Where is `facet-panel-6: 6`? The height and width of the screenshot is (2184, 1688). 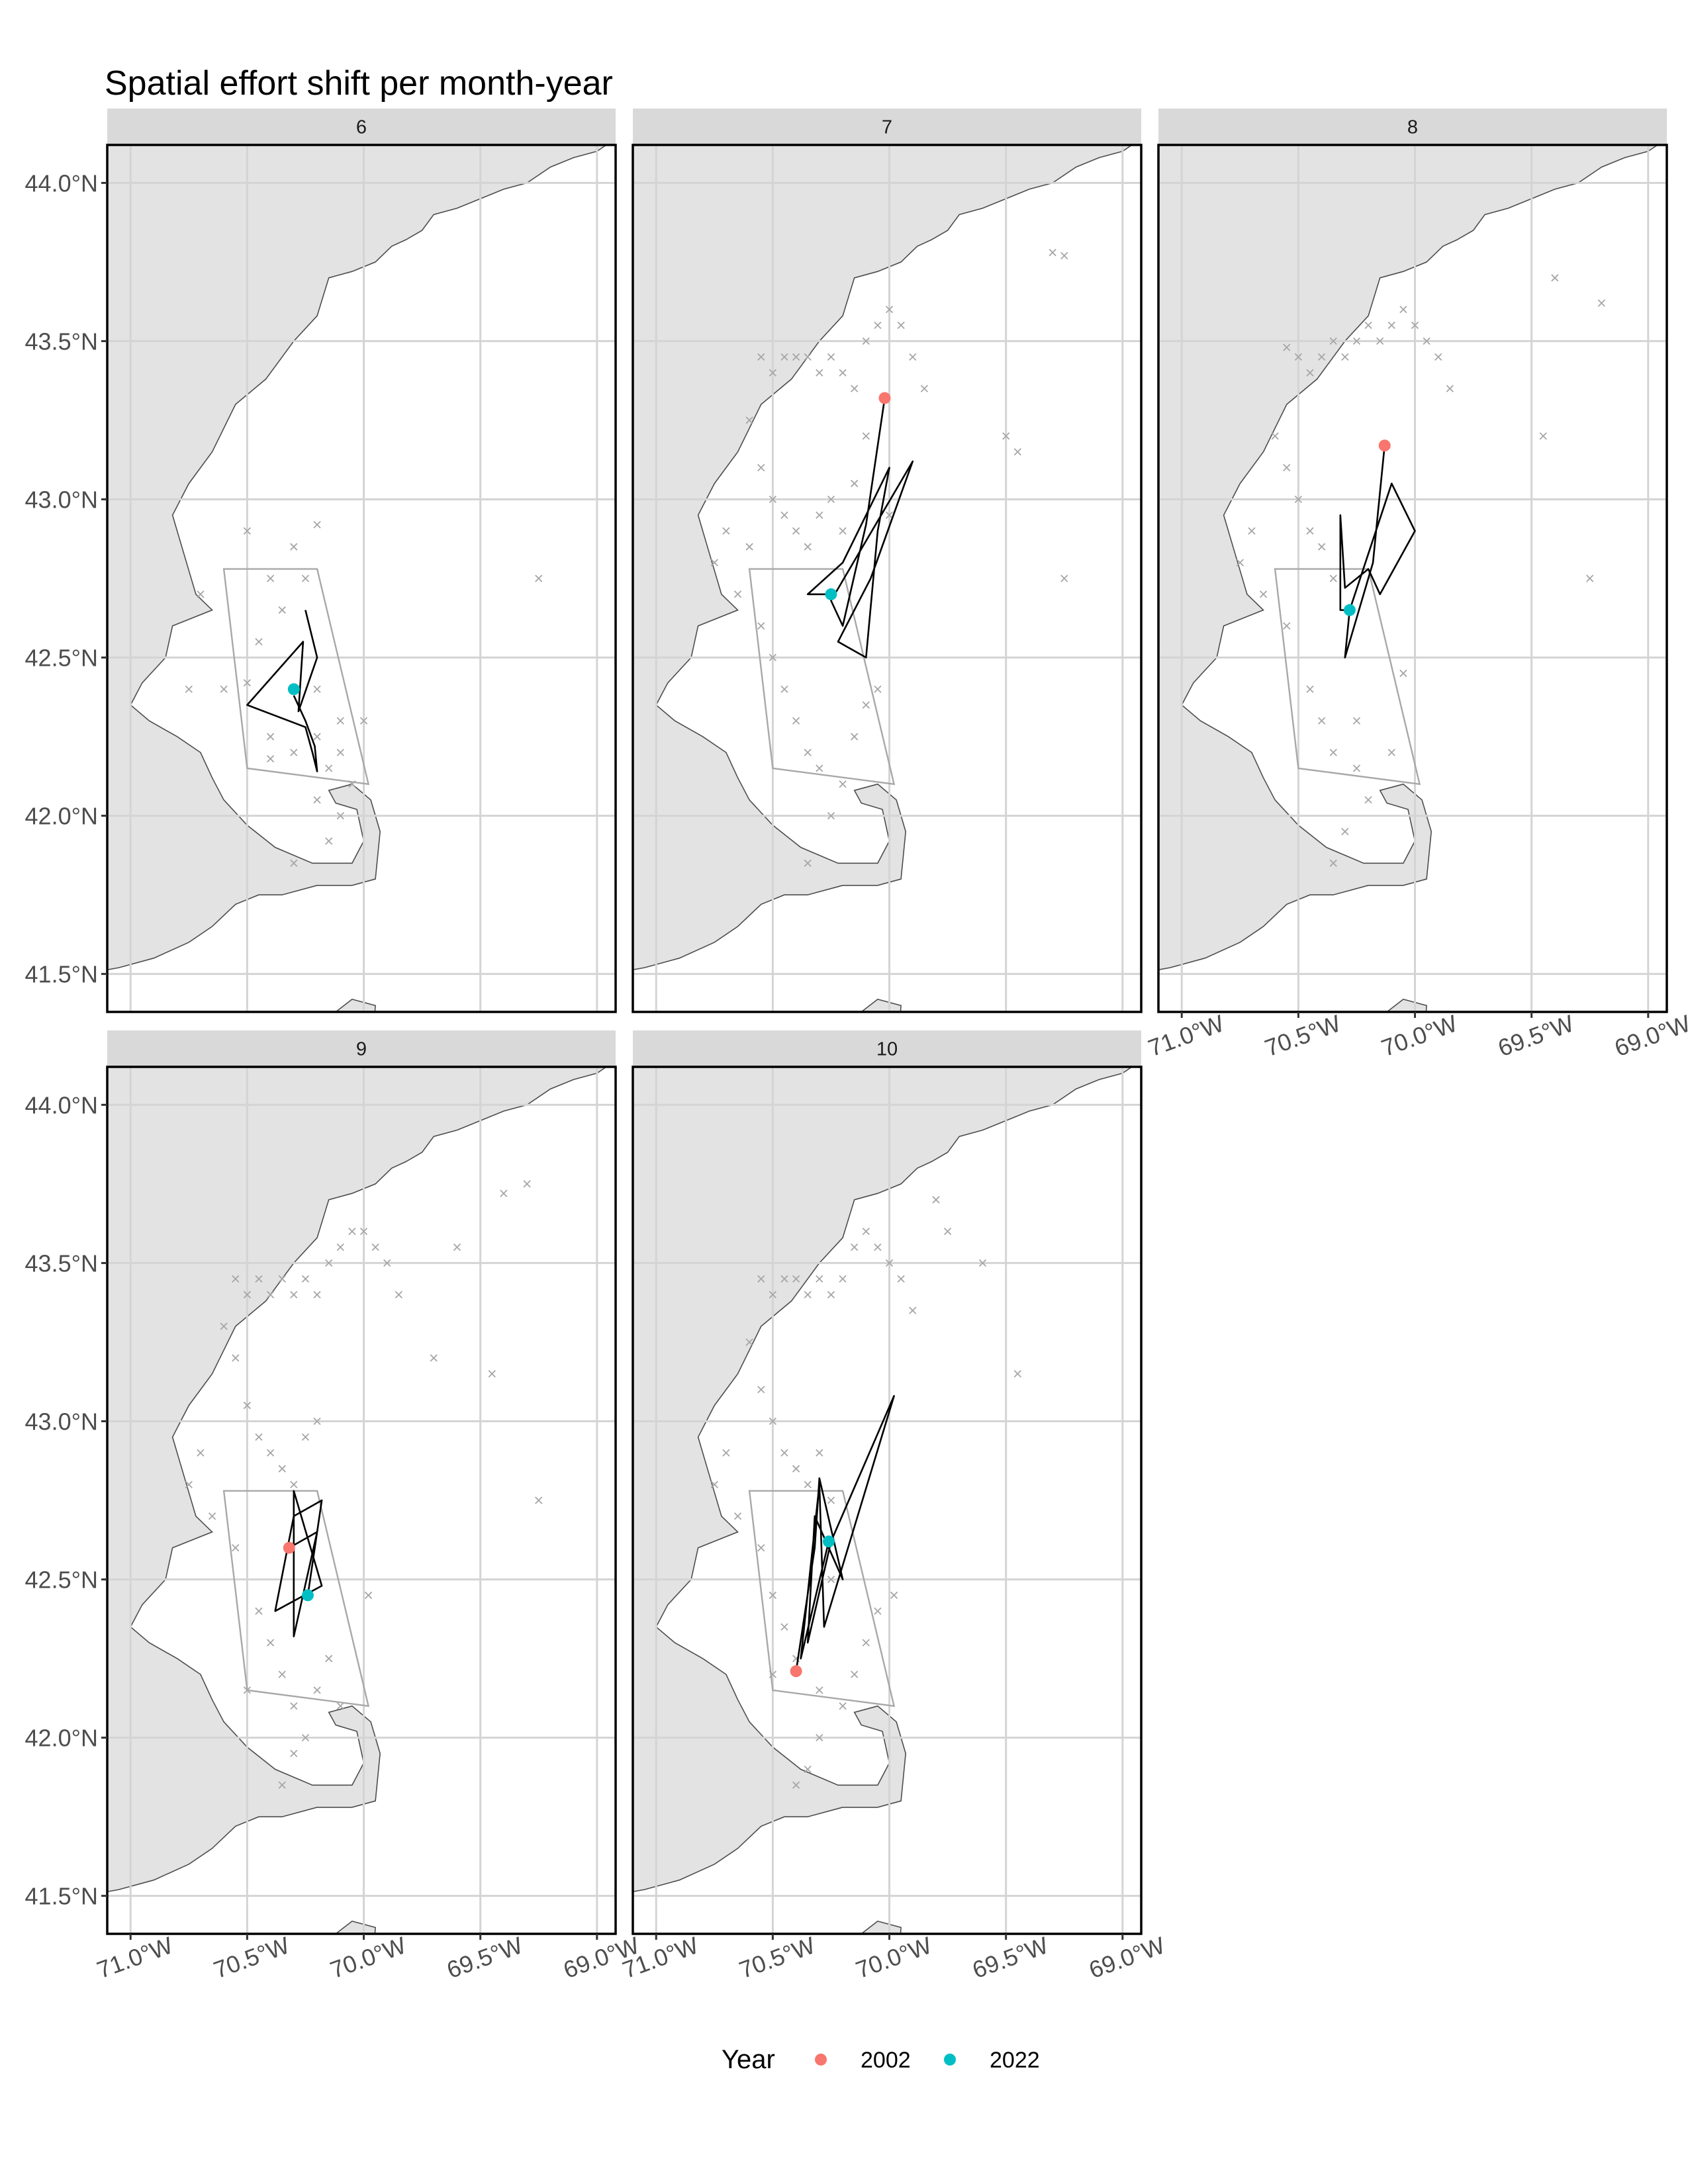
facet-panel-6: 6 is located at coordinates (361, 561).